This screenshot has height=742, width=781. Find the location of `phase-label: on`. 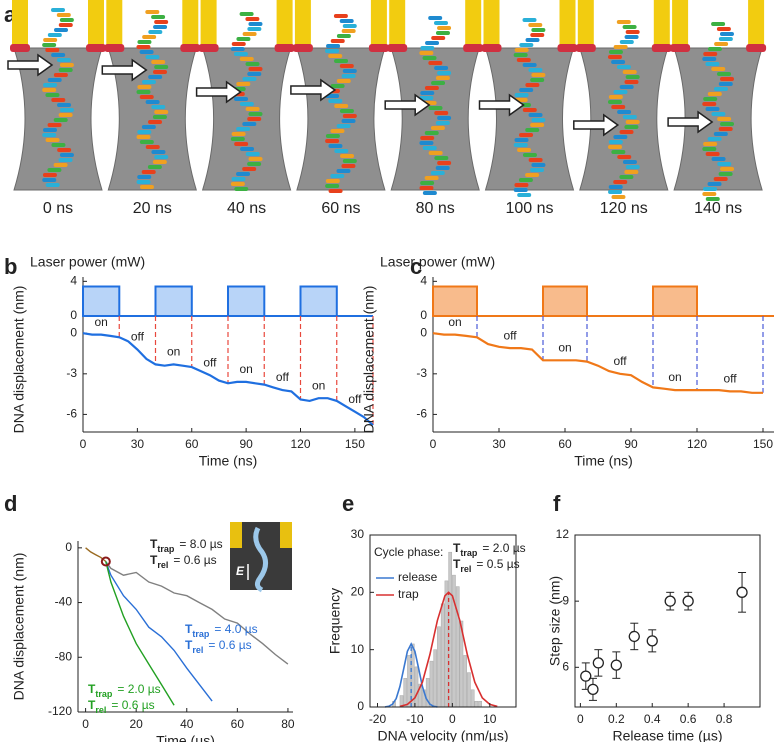

phase-label: on is located at coordinates (454, 322).